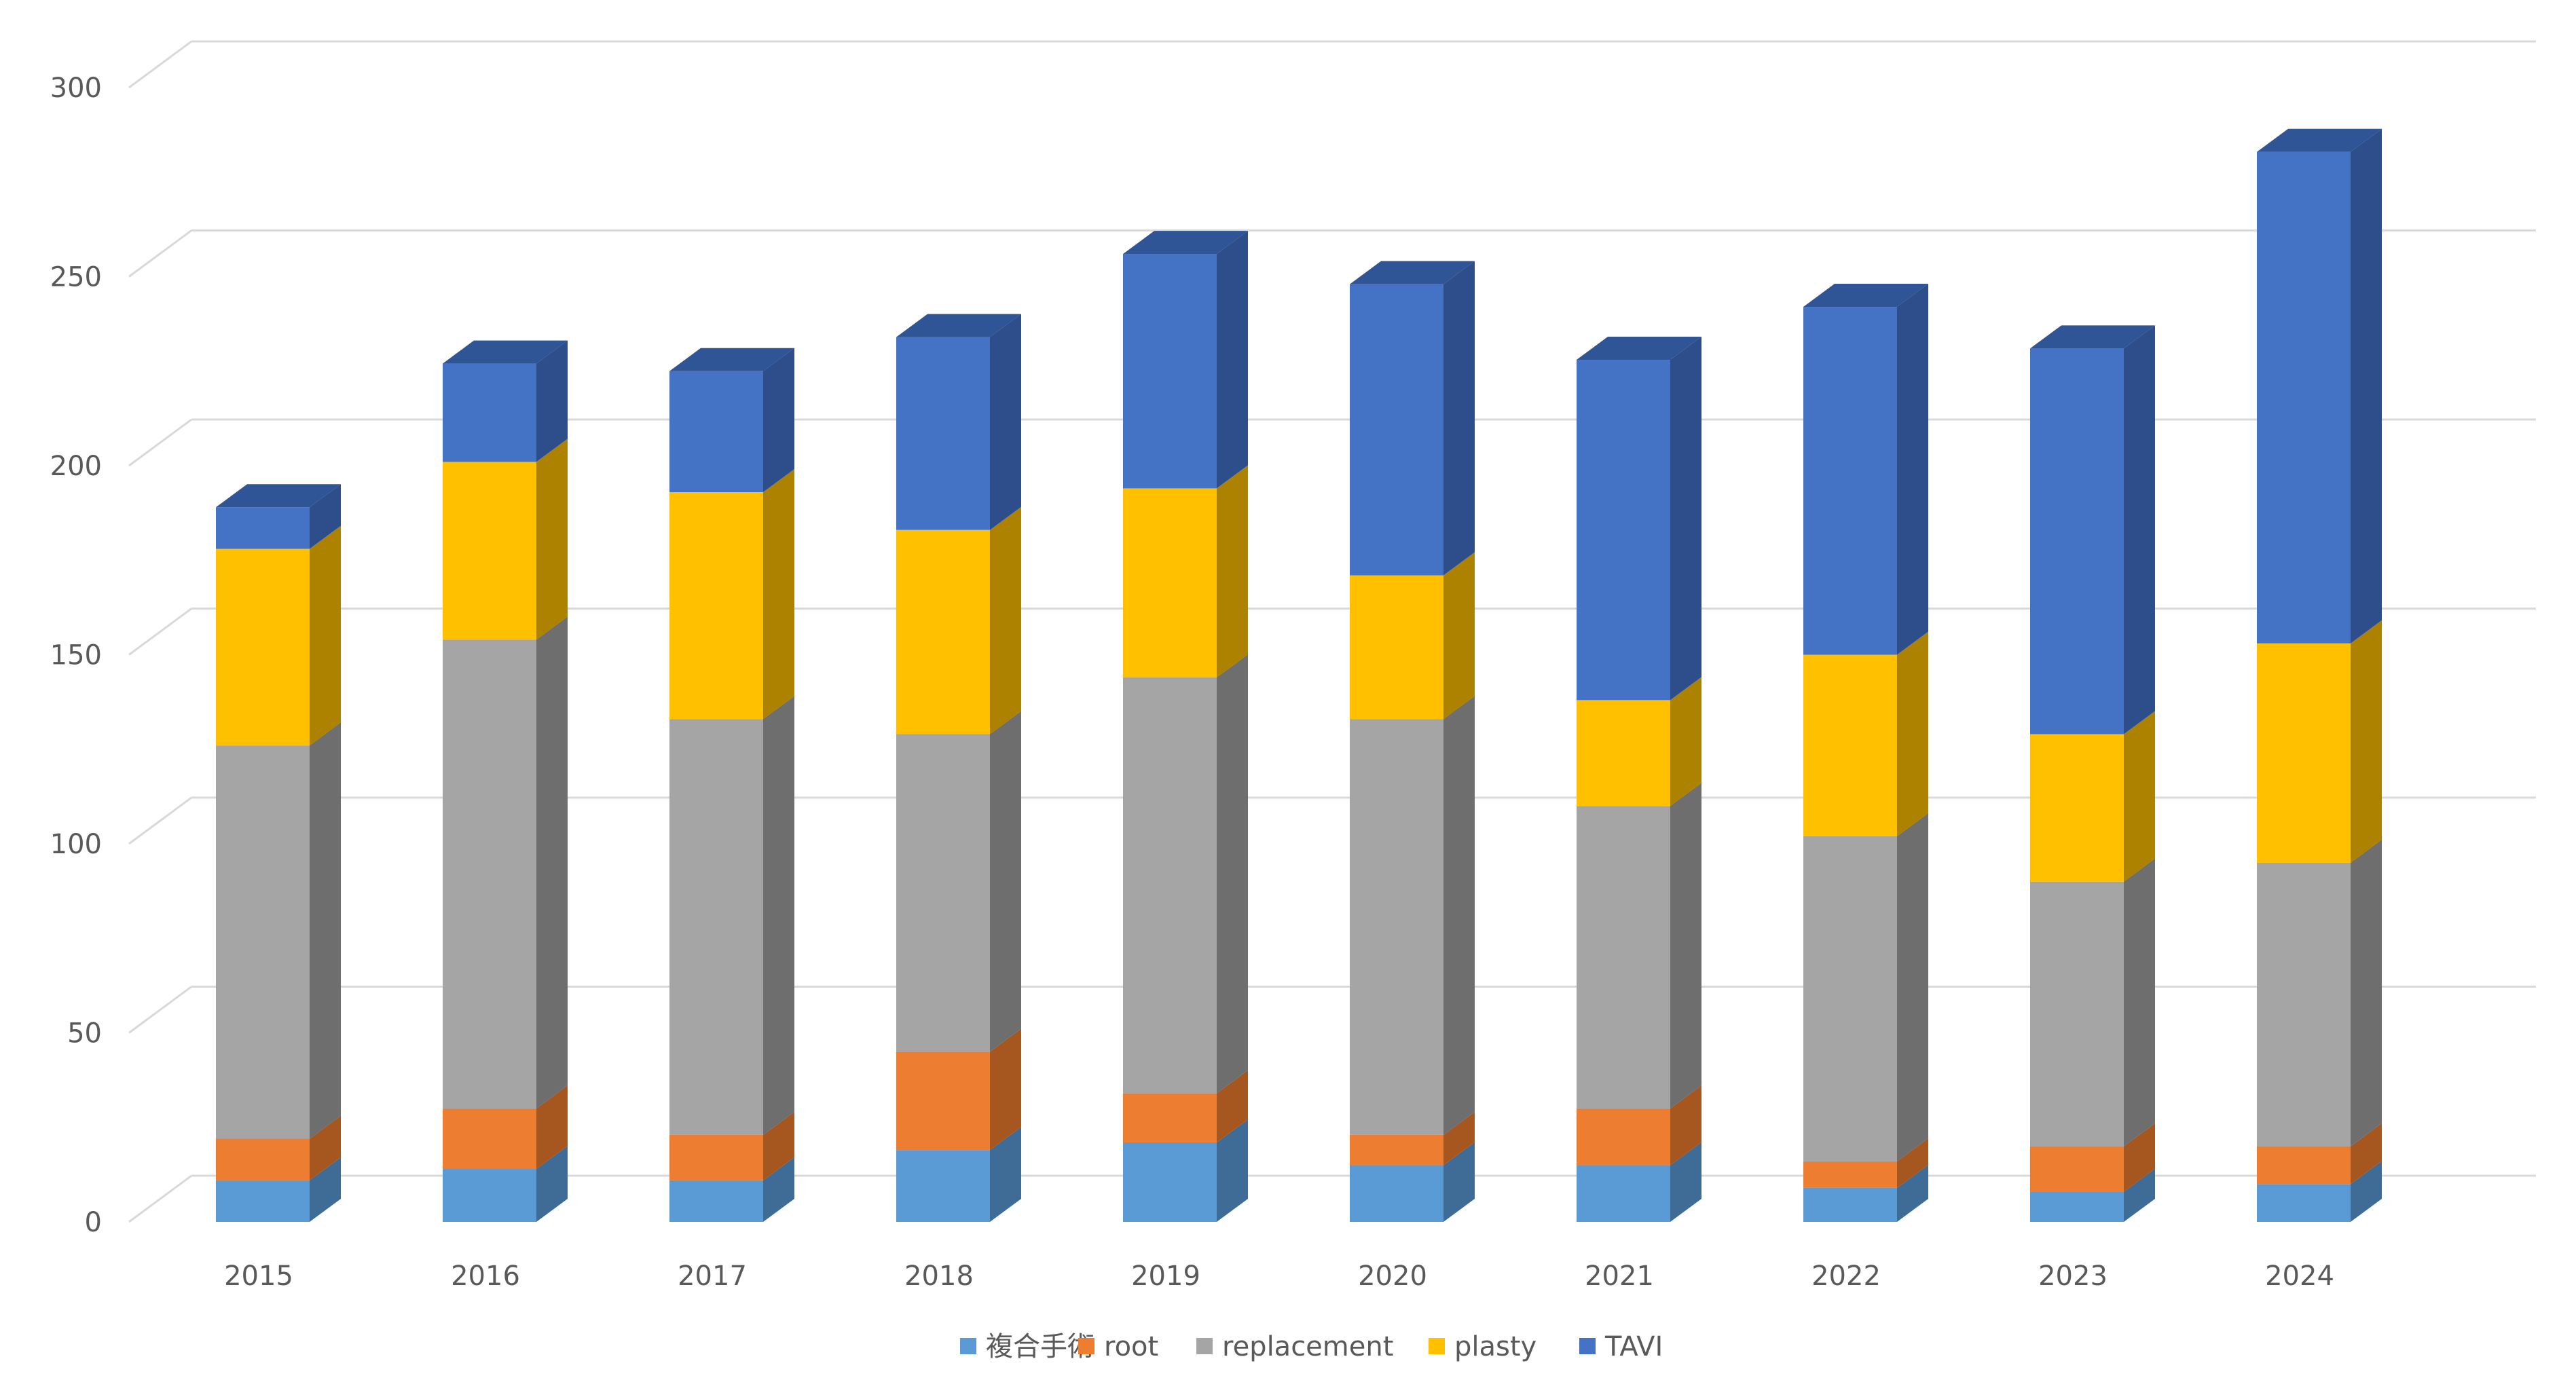 The image size is (2576, 1378). What do you see at coordinates (1850, 998) in the screenshot?
I see `bar-front-replacement-2022` at bounding box center [1850, 998].